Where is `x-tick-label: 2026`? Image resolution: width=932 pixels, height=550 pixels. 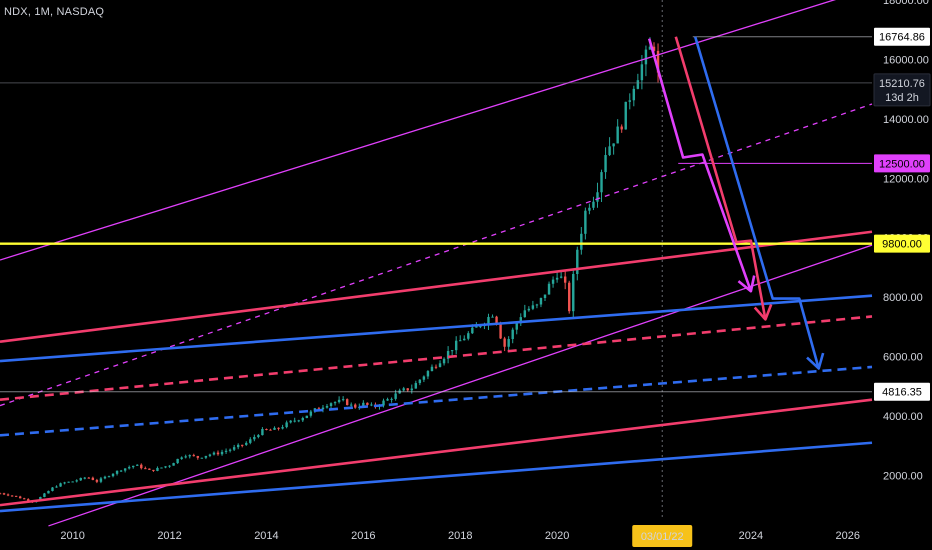
x-tick-label: 2026 is located at coordinates (848, 536).